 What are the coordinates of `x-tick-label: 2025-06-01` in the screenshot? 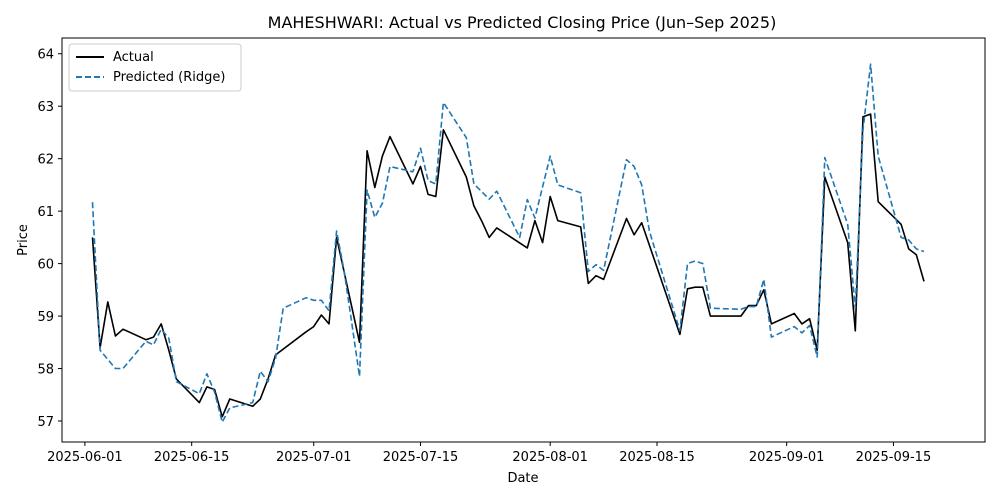 It's located at (85, 457).